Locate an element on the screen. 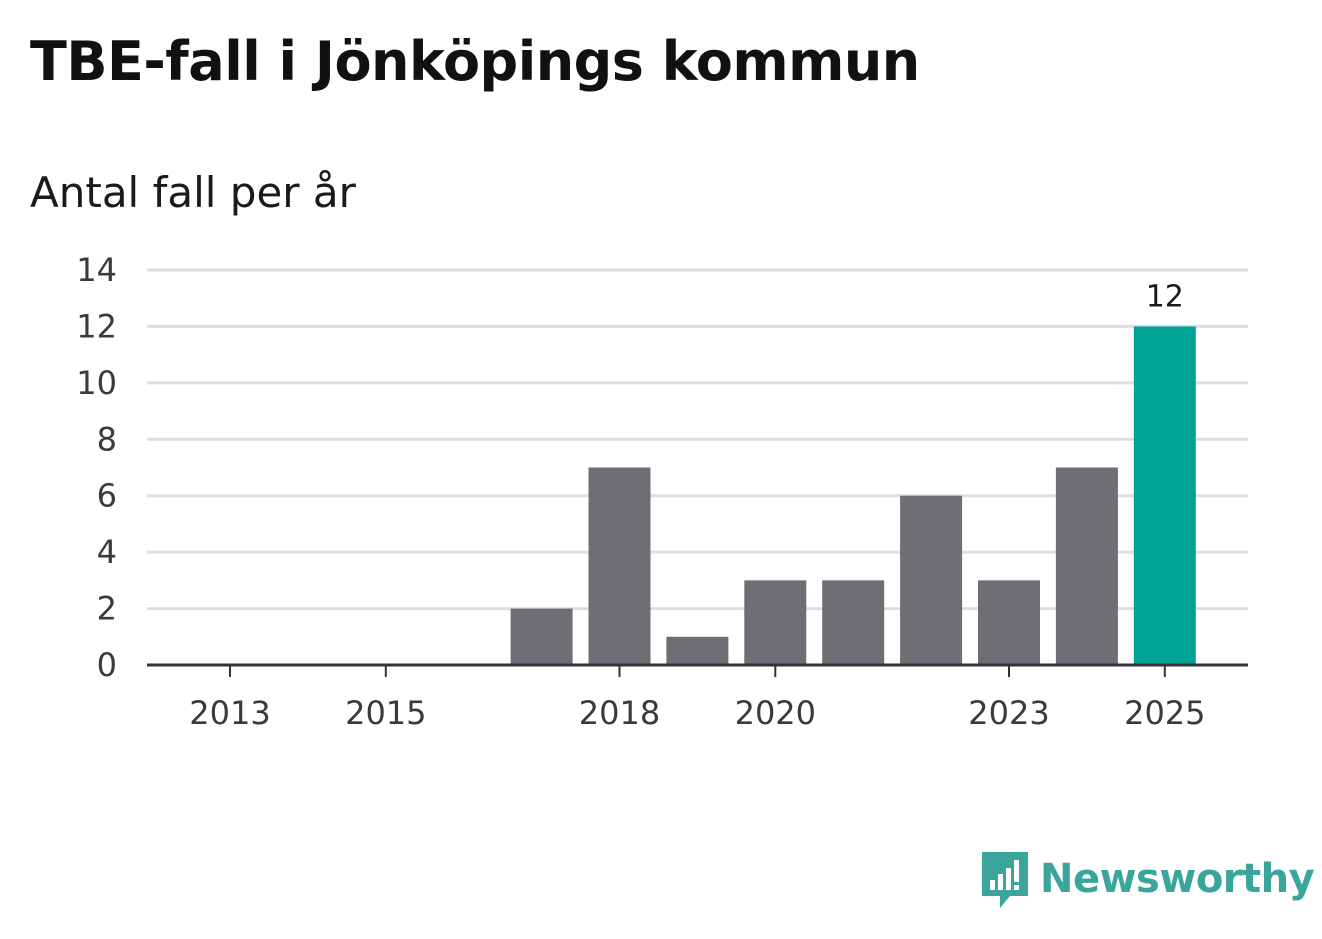 The width and height of the screenshot is (1322, 939). data-labels: 12 is located at coordinates (1165, 296).